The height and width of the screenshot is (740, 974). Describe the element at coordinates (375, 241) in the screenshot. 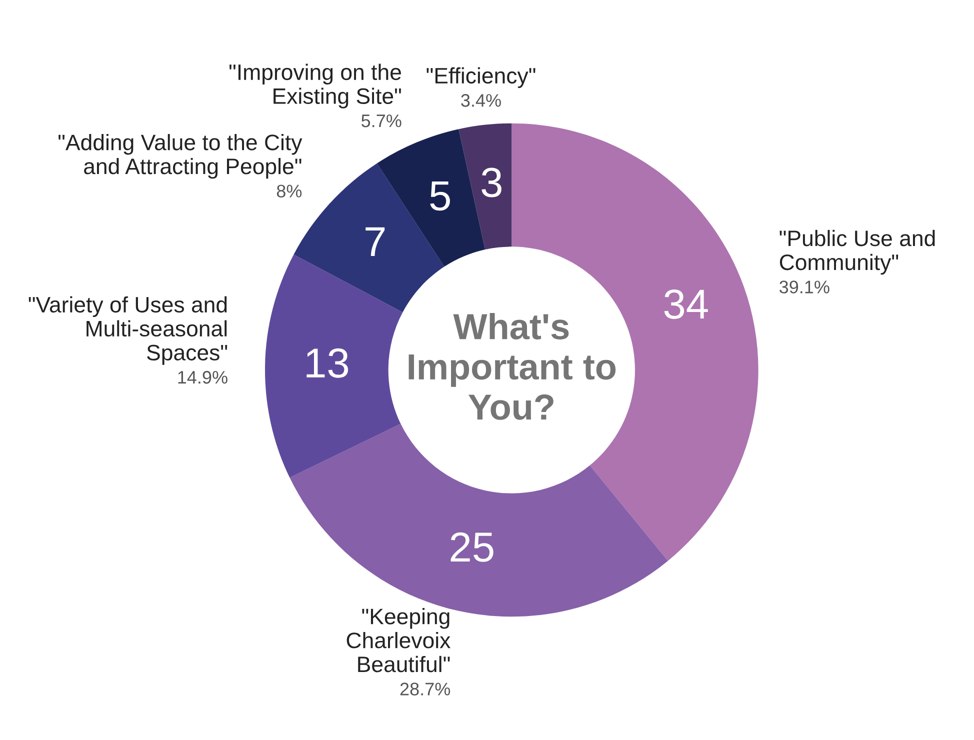

I see `data-label: 7` at that location.